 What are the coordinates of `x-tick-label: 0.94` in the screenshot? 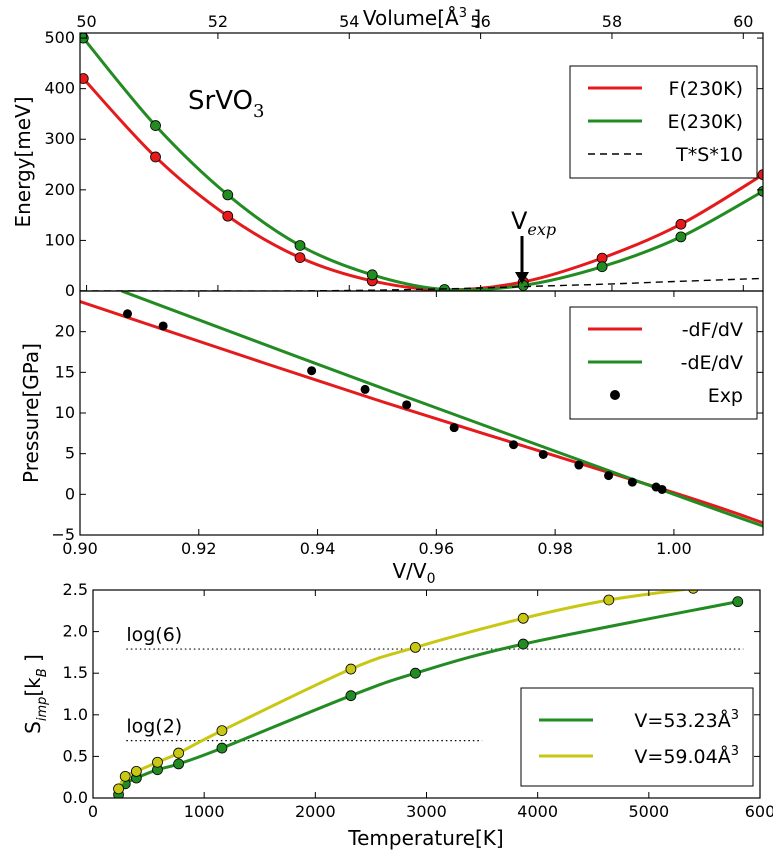 It's located at (318, 548).